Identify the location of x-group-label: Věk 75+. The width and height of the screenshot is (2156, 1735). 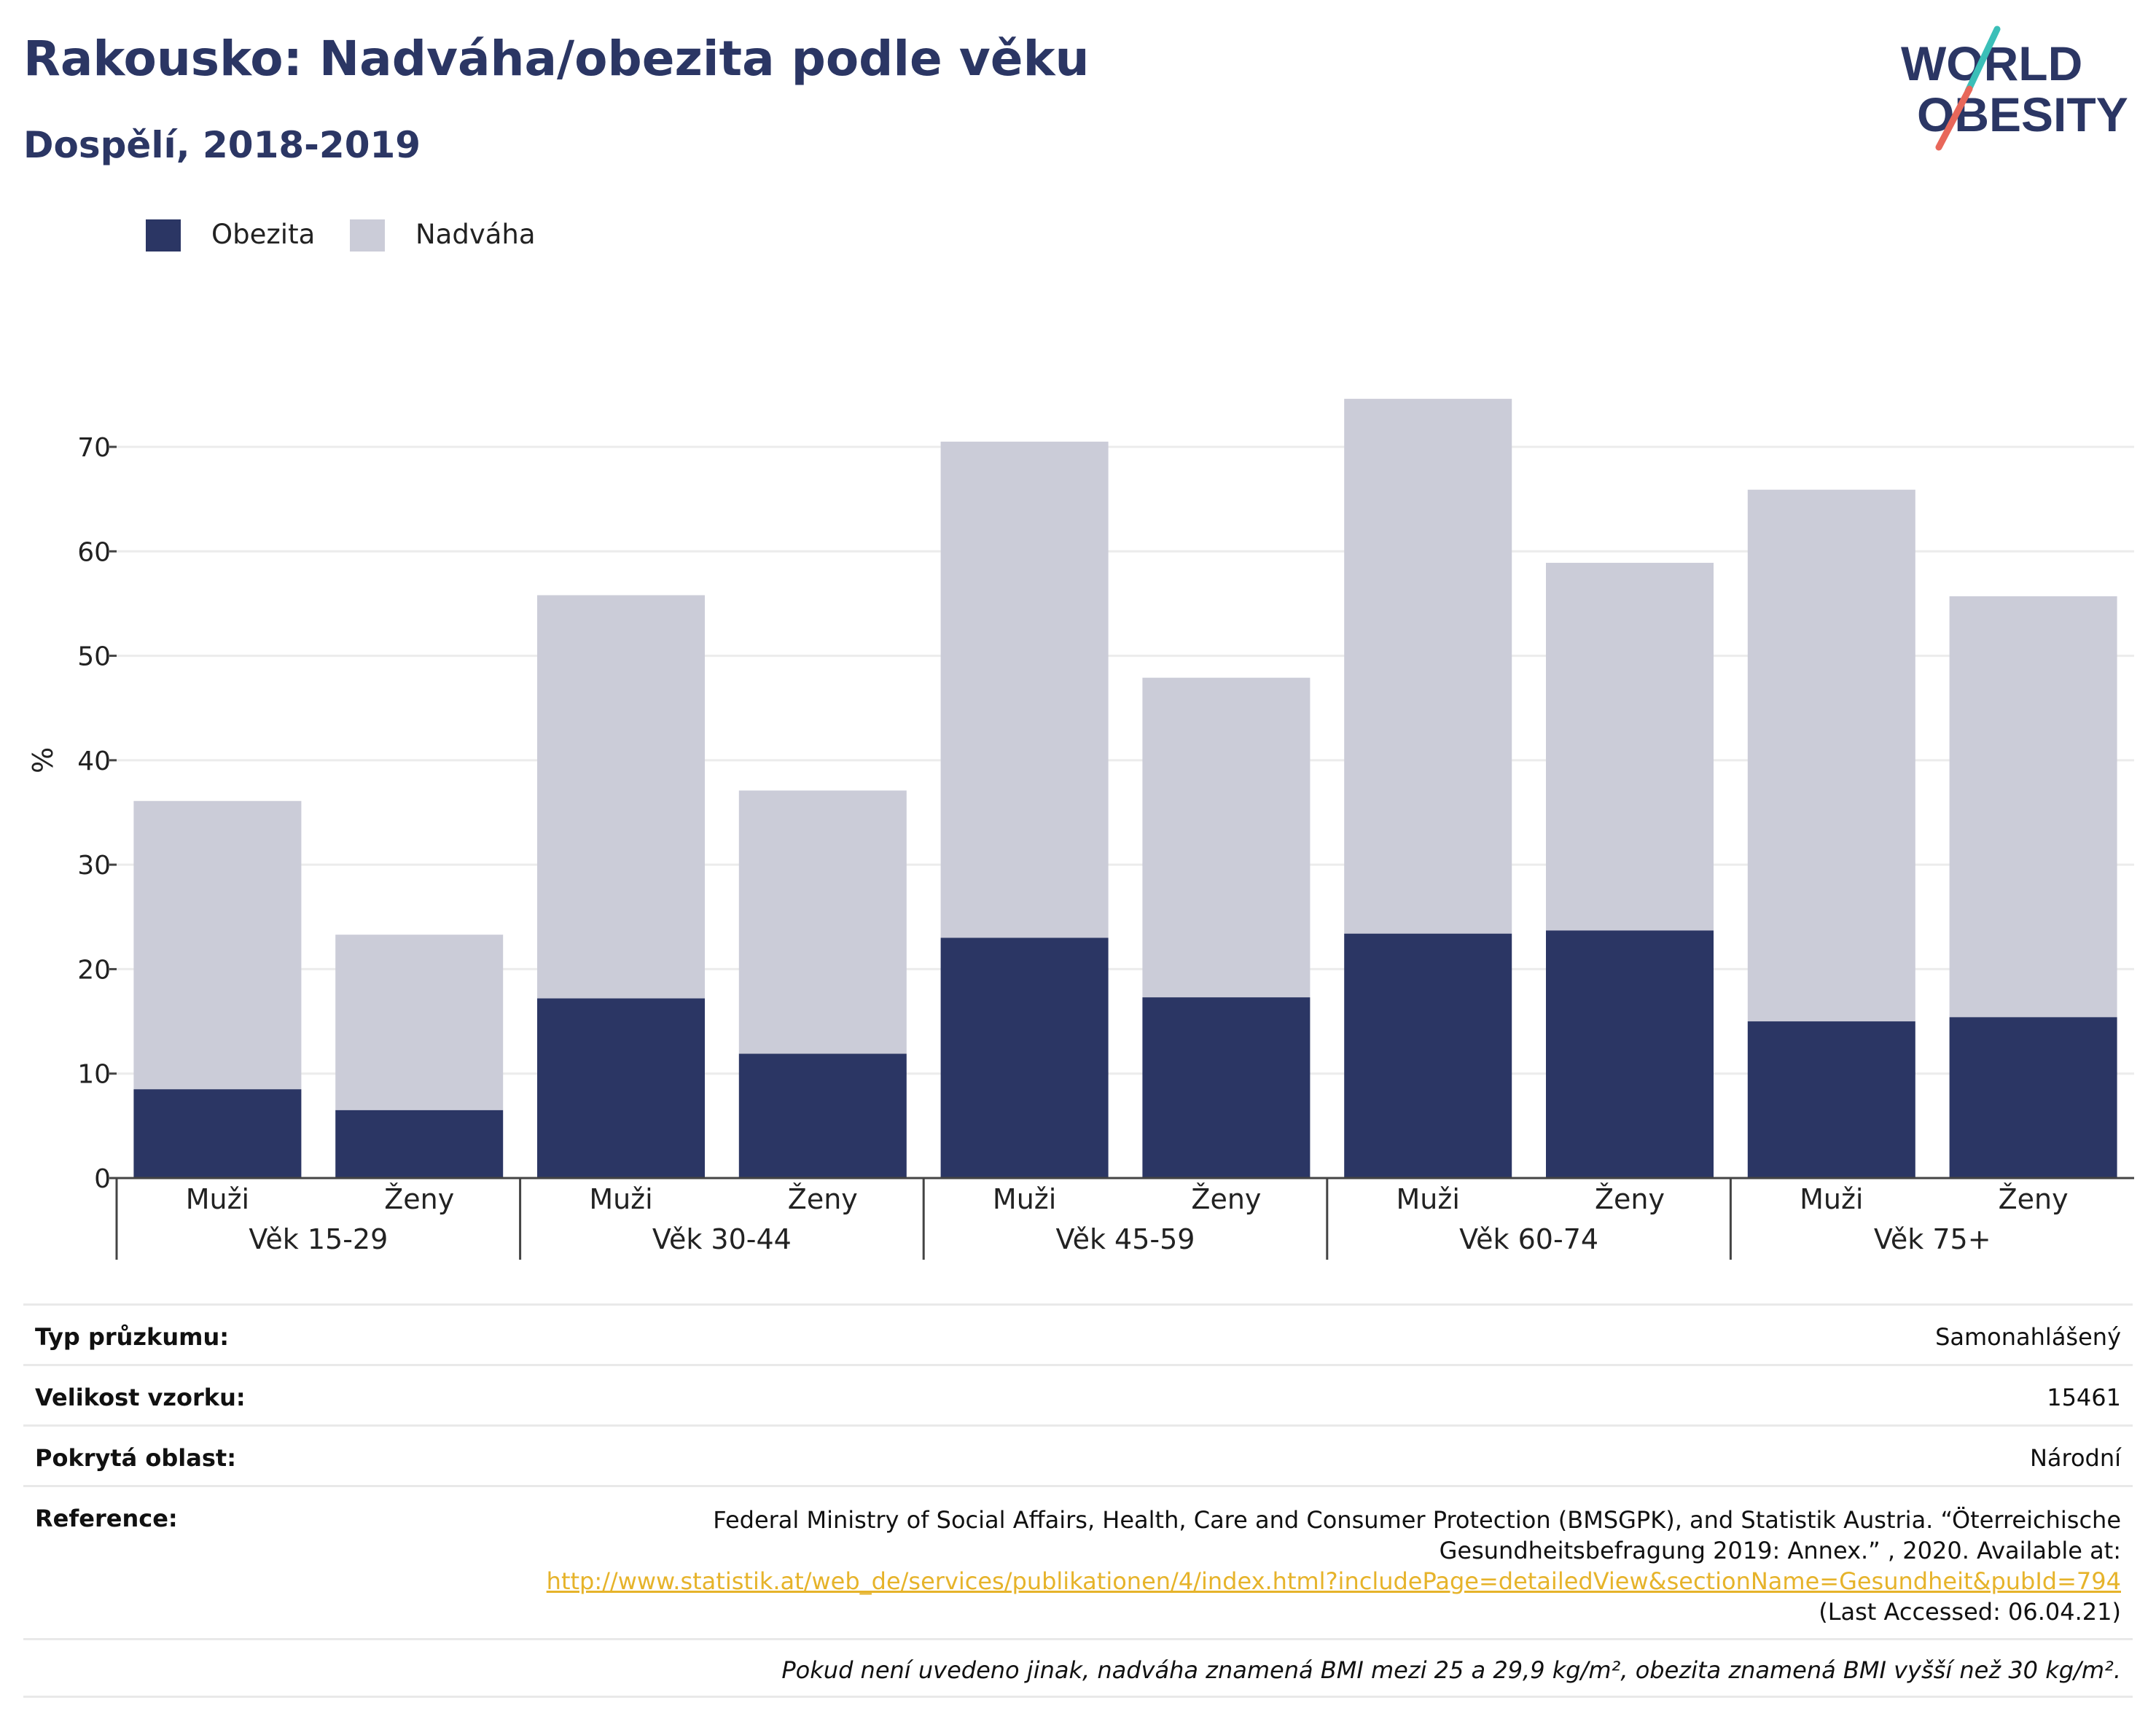
(1933, 1239).